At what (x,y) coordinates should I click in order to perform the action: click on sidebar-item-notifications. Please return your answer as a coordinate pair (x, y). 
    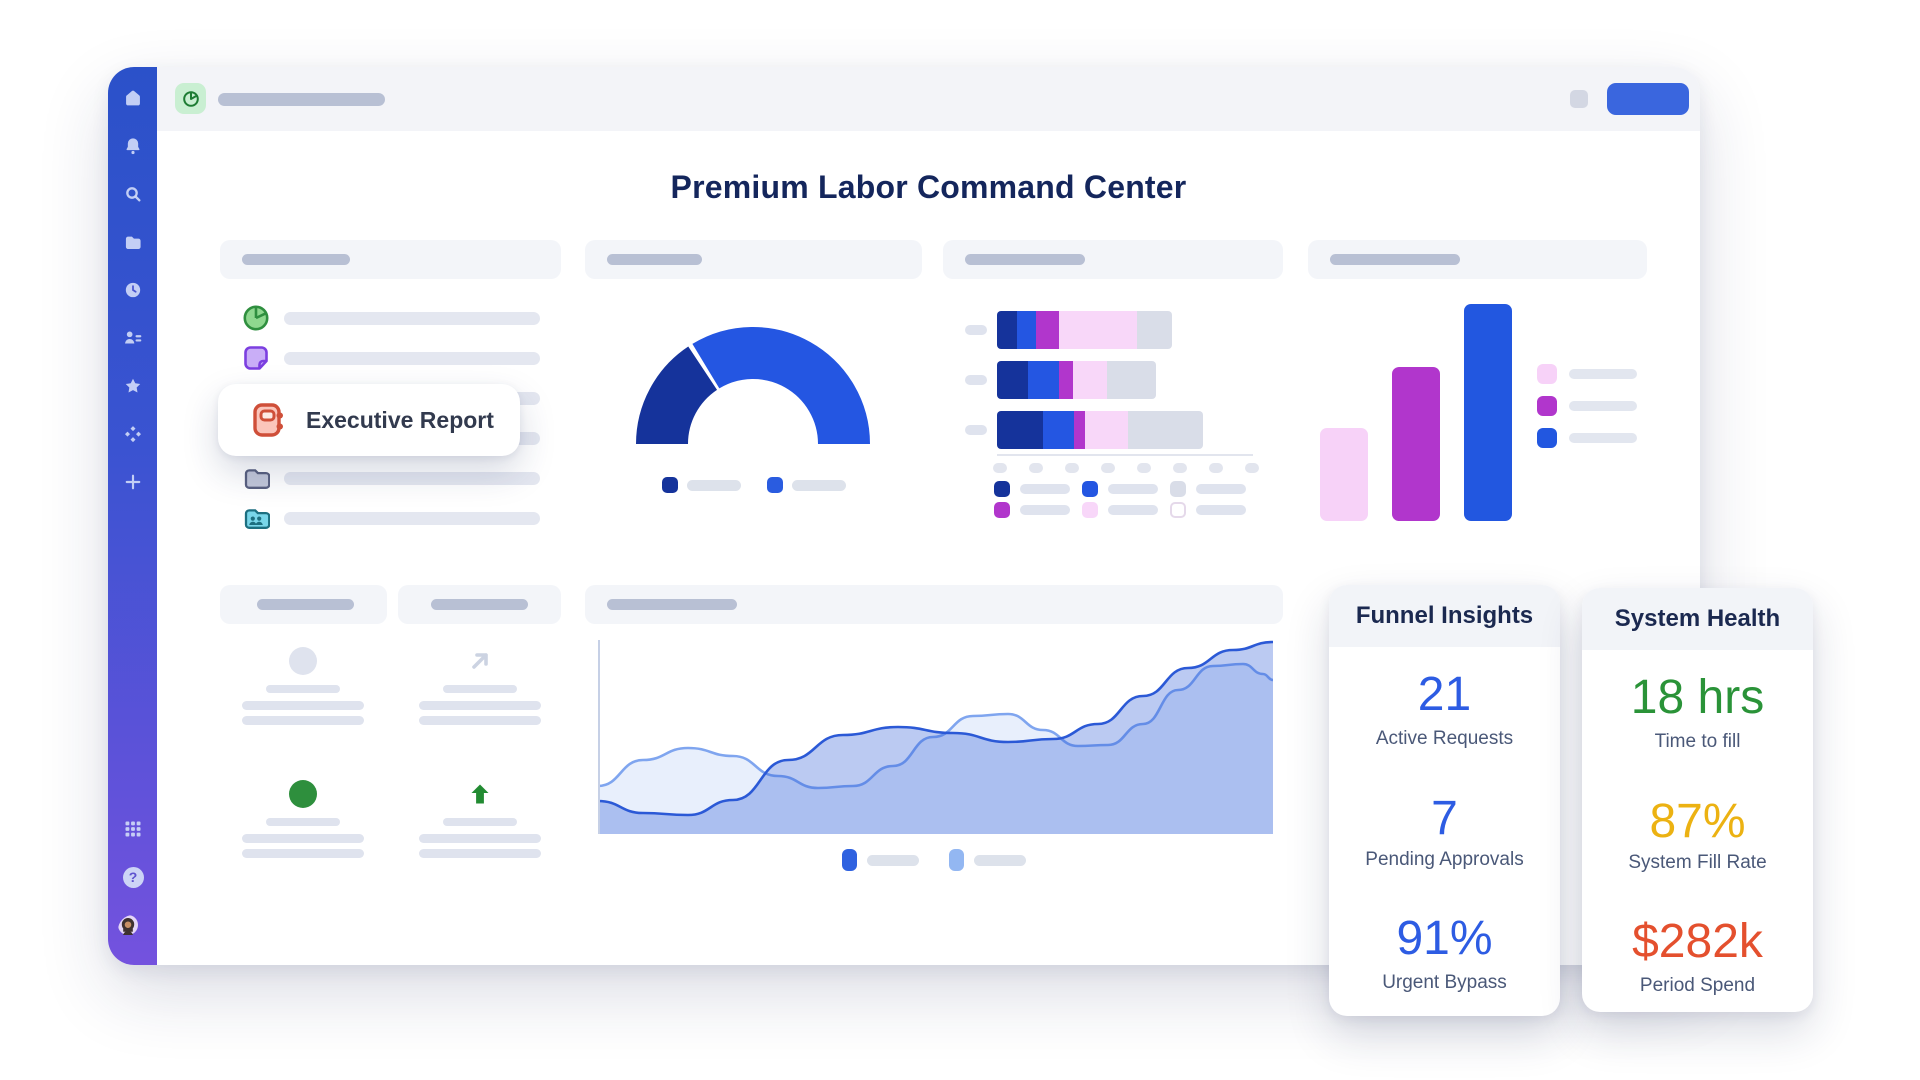
    Looking at the image, I should click on (133, 146).